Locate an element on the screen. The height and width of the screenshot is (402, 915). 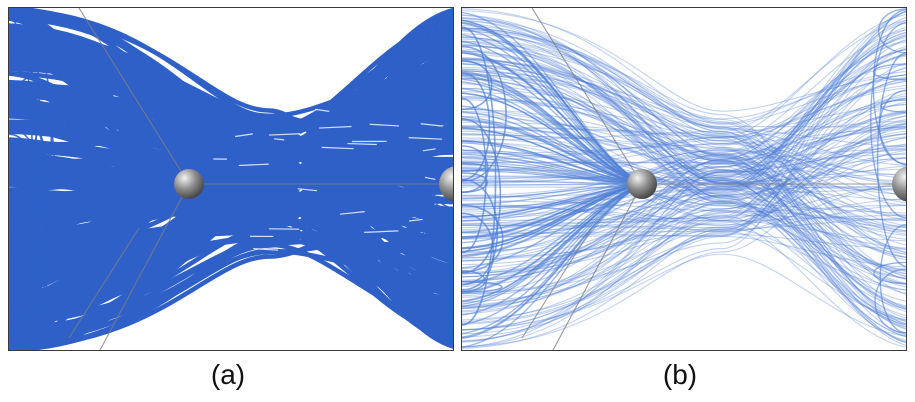
caption-b: (b) is located at coordinates (680, 374).